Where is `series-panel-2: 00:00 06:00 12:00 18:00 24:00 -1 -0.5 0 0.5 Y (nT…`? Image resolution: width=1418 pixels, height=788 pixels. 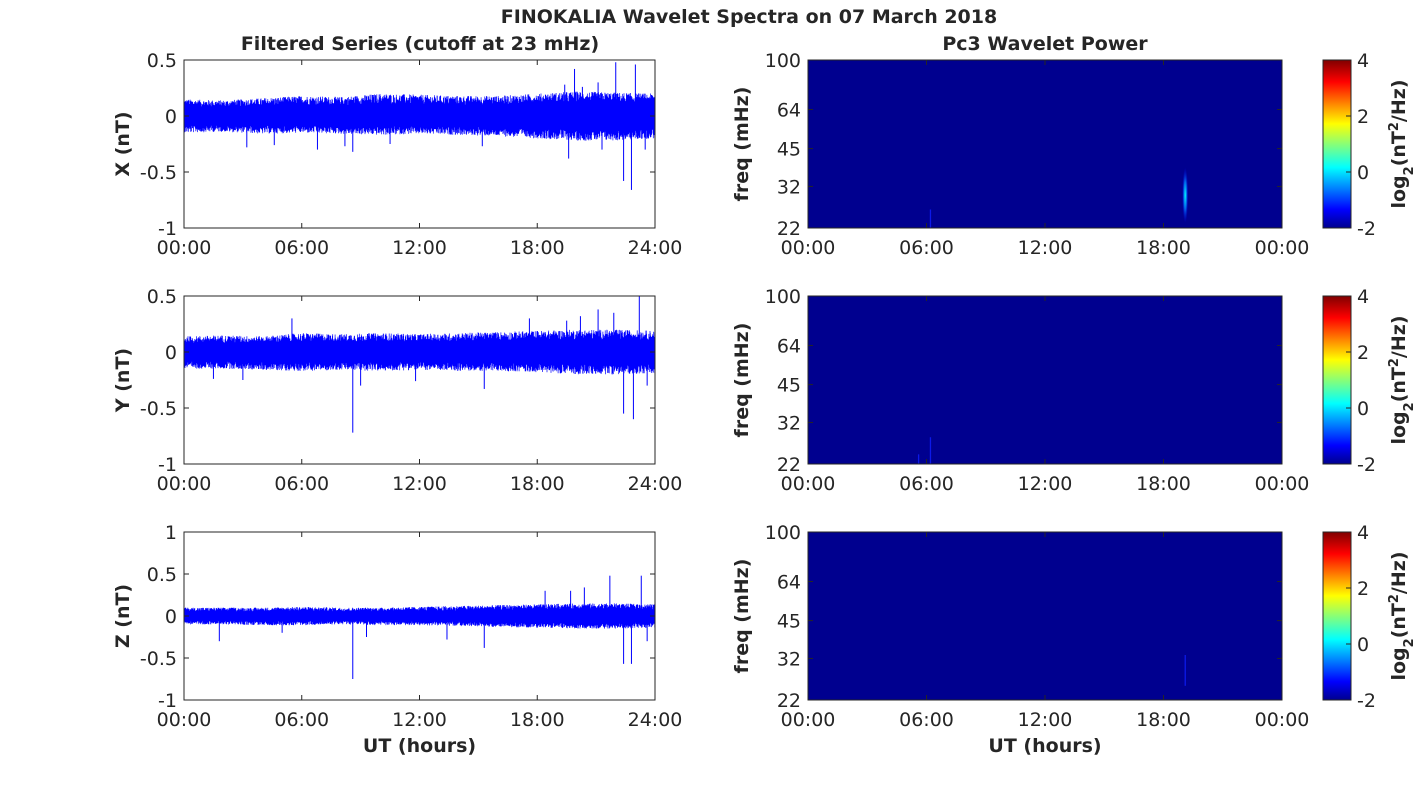 series-panel-2: 00:00 06:00 12:00 18:00 24:00 -1 -0.5 0 0.5 Y (nT… is located at coordinates (397, 390).